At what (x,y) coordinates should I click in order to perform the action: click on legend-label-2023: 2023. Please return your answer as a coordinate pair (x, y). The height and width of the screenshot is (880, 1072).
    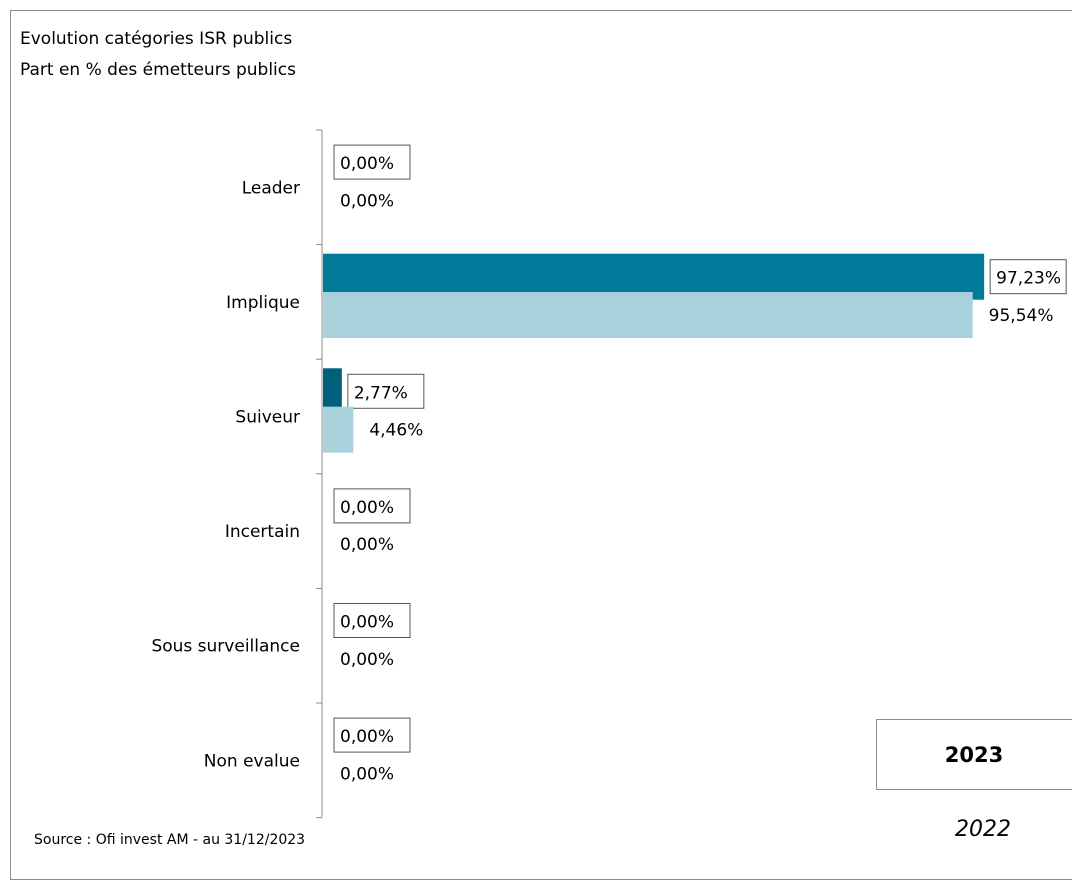
    Looking at the image, I should click on (974, 754).